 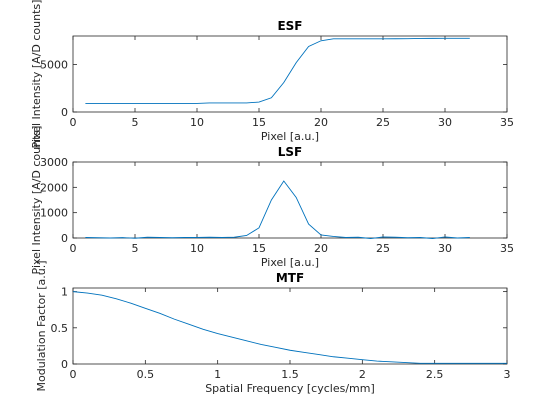 I want to click on esf-xtick-label: 20, so click(x=321, y=122).